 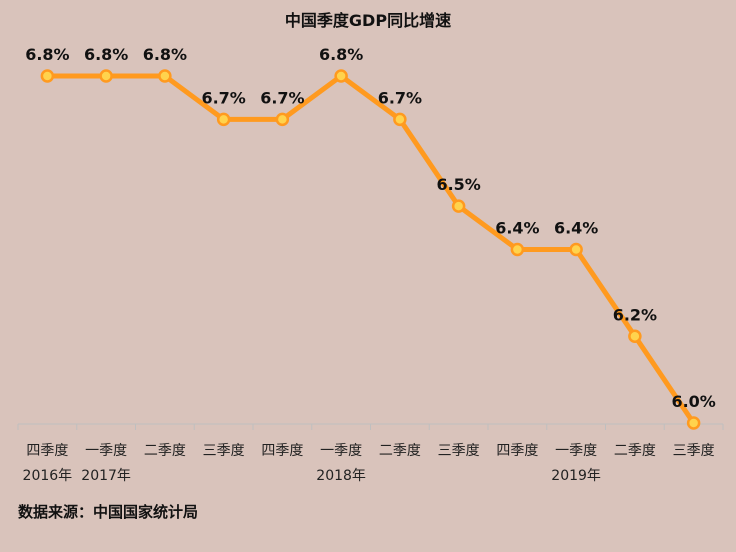 What do you see at coordinates (106, 476) in the screenshot?
I see `x-year-label: 2017年` at bounding box center [106, 476].